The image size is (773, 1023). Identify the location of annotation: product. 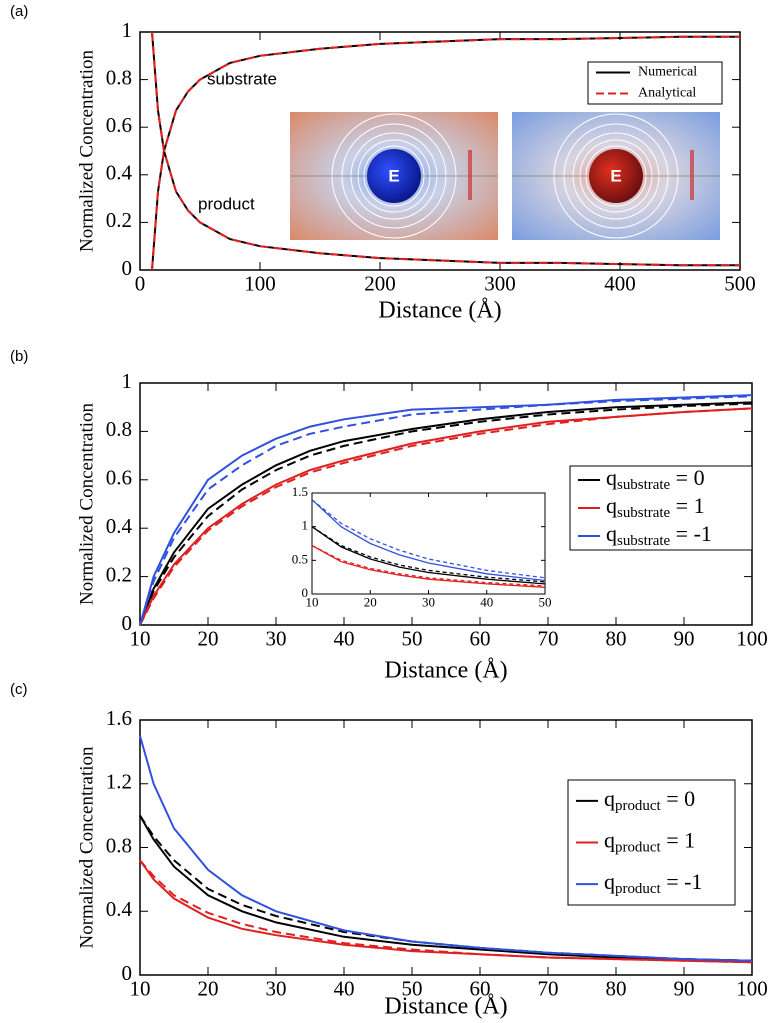
(226, 203).